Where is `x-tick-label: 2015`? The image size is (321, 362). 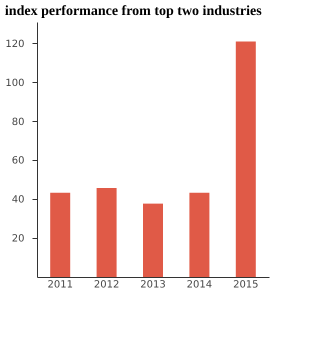 x-tick-label: 2015 is located at coordinates (246, 285).